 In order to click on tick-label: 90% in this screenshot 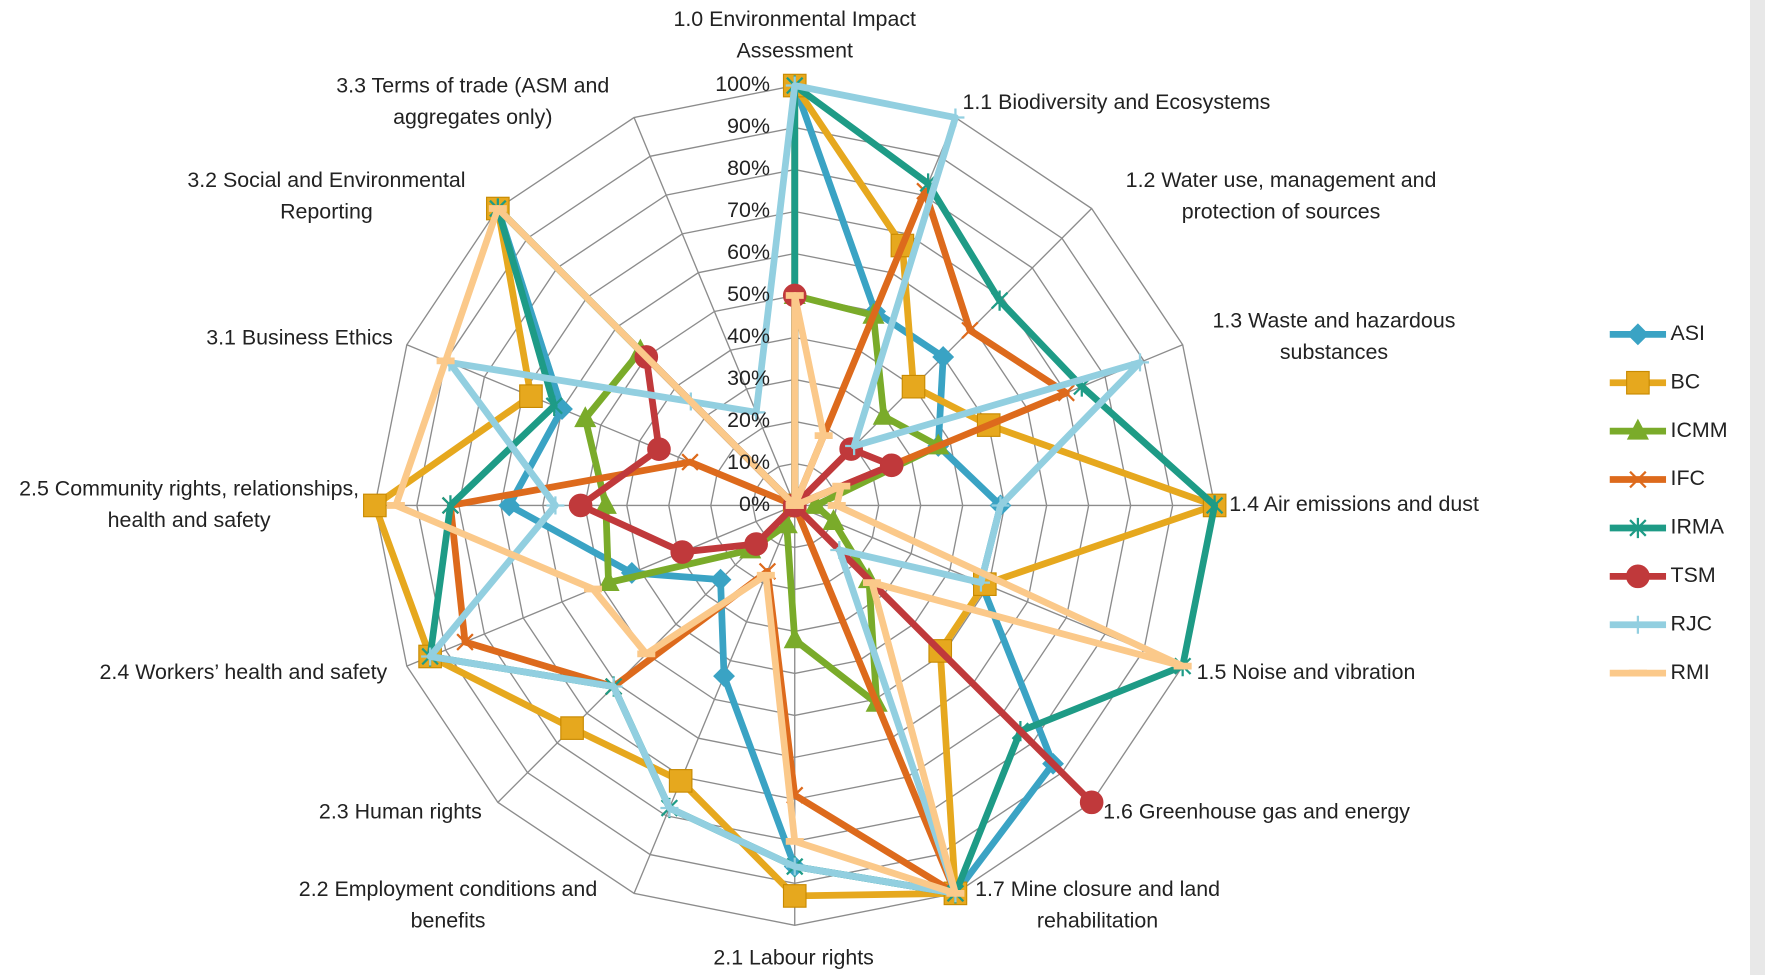, I will do `click(748, 126)`.